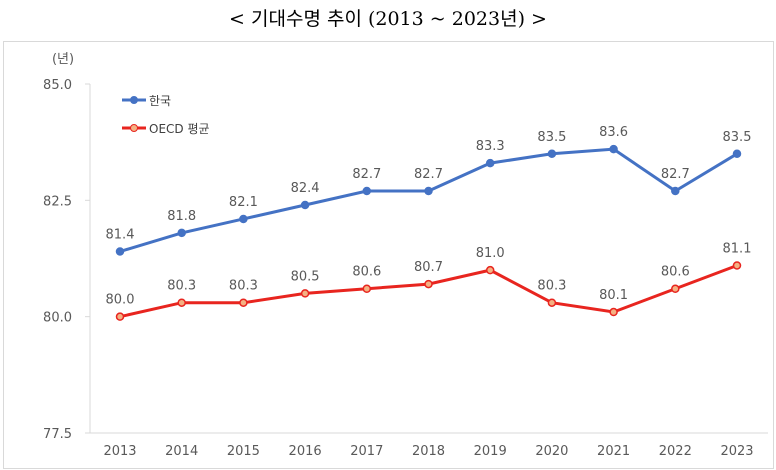 Image resolution: width=776 pixels, height=470 pixels. I want to click on data-label: 83.3, so click(490, 146).